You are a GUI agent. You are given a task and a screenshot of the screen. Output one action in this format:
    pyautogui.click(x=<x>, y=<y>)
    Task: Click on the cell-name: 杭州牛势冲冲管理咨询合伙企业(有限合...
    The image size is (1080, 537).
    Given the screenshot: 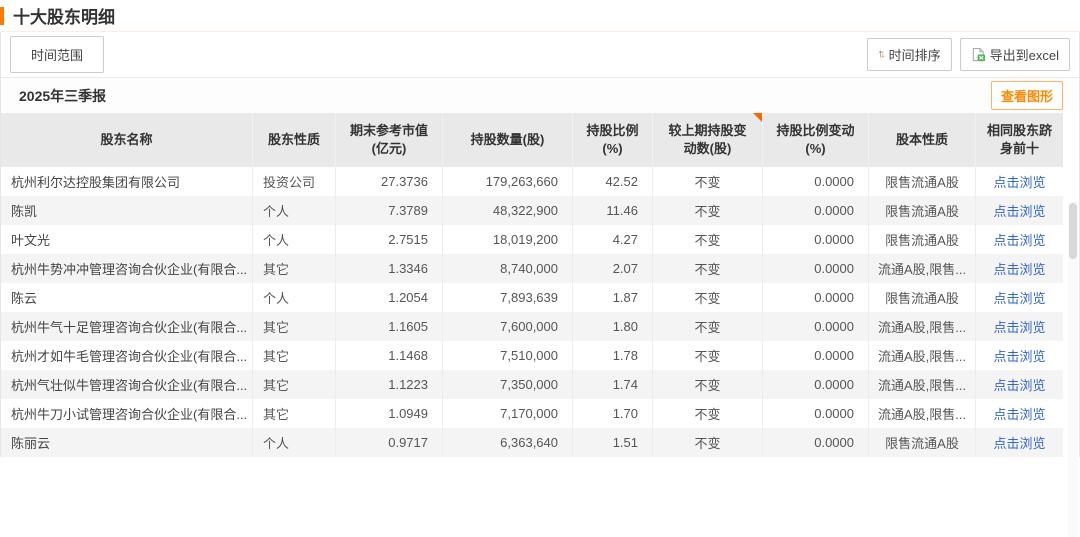 What is the action you would take?
    pyautogui.click(x=127, y=268)
    